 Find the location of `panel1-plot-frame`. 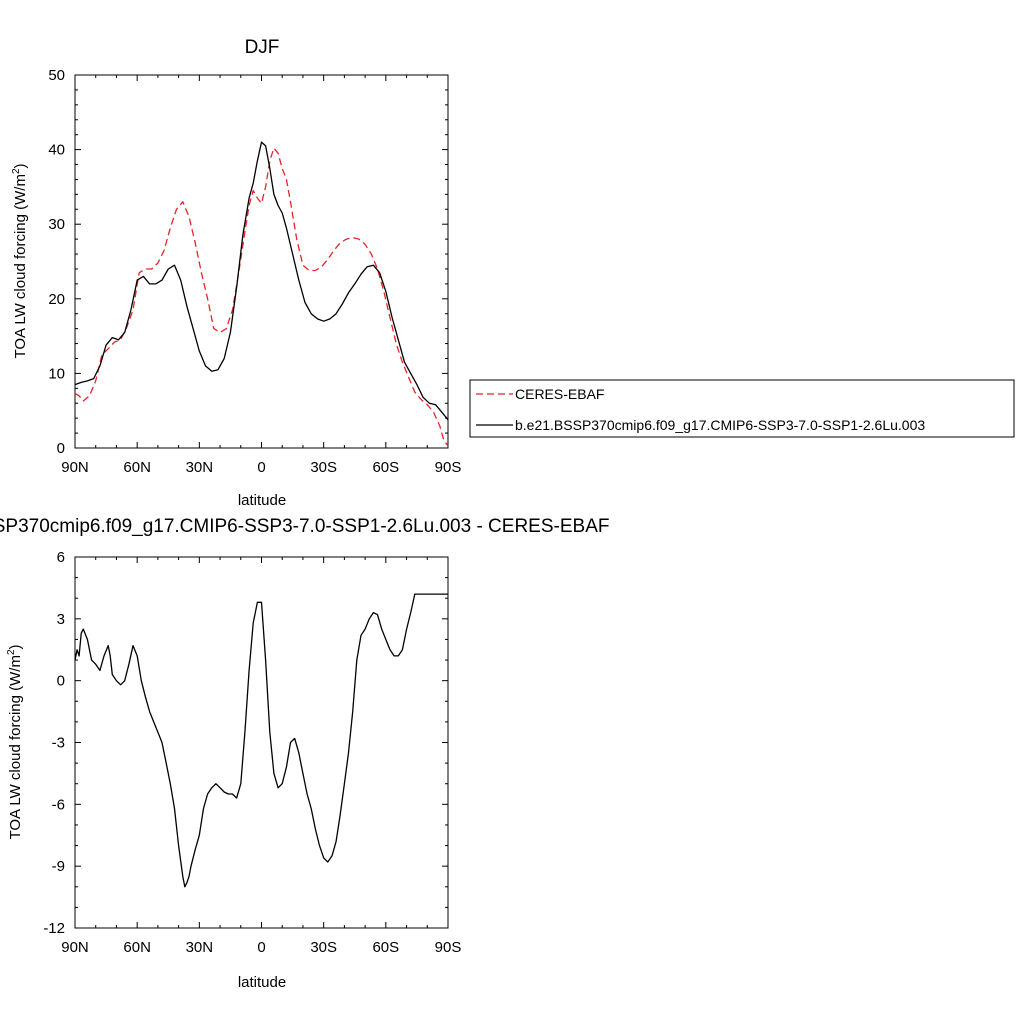

panel1-plot-frame is located at coordinates (261, 261).